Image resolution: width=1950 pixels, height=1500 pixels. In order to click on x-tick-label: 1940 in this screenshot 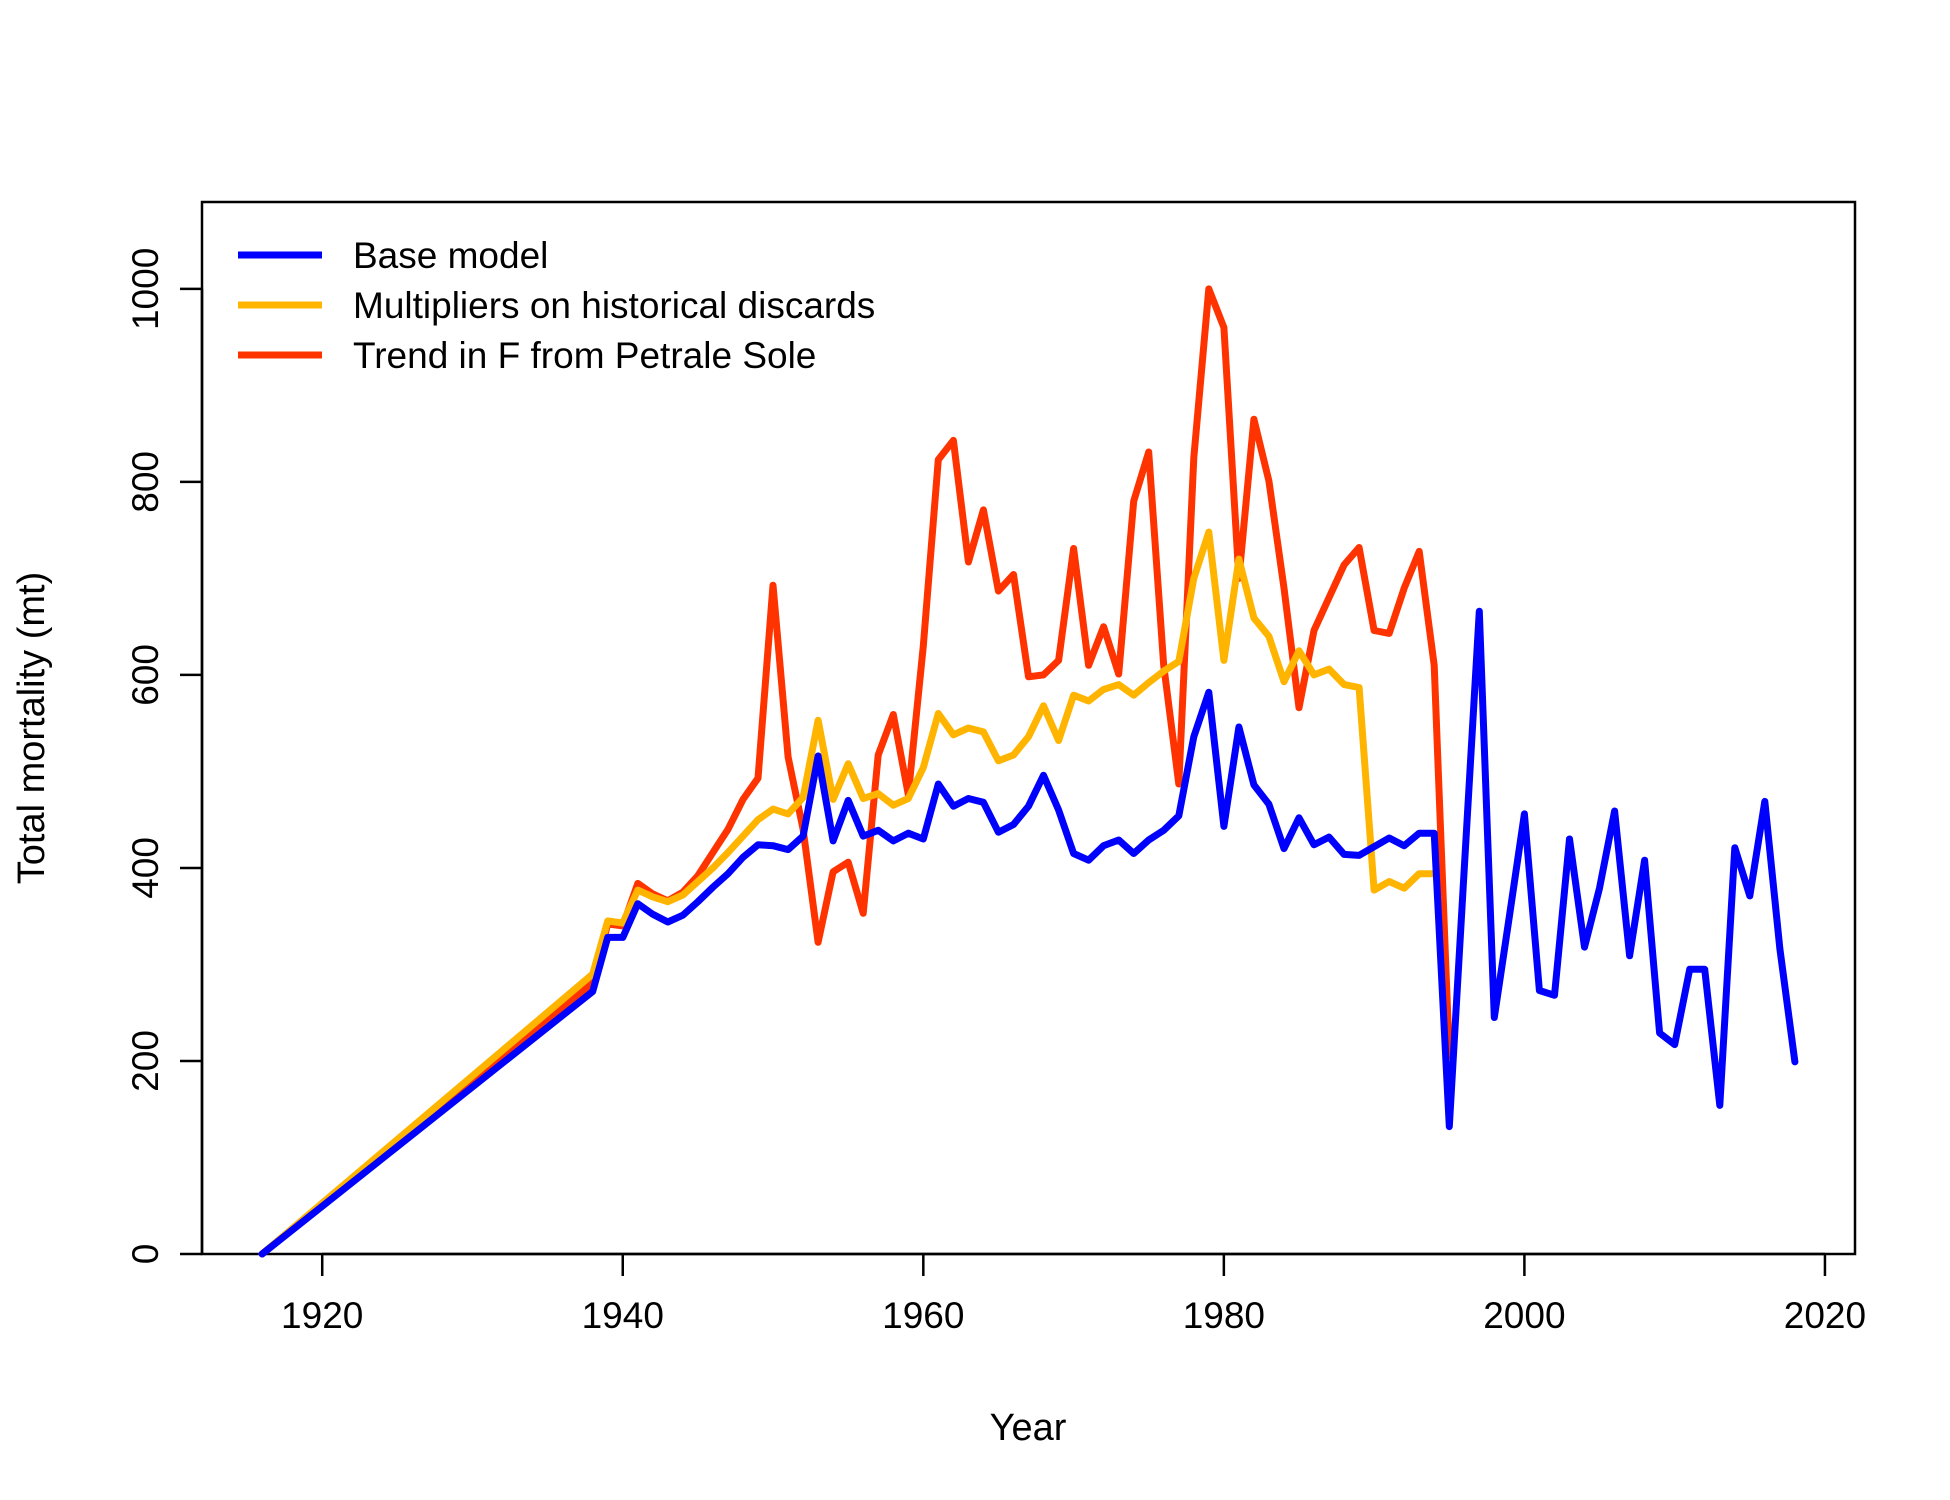, I will do `click(623, 1315)`.